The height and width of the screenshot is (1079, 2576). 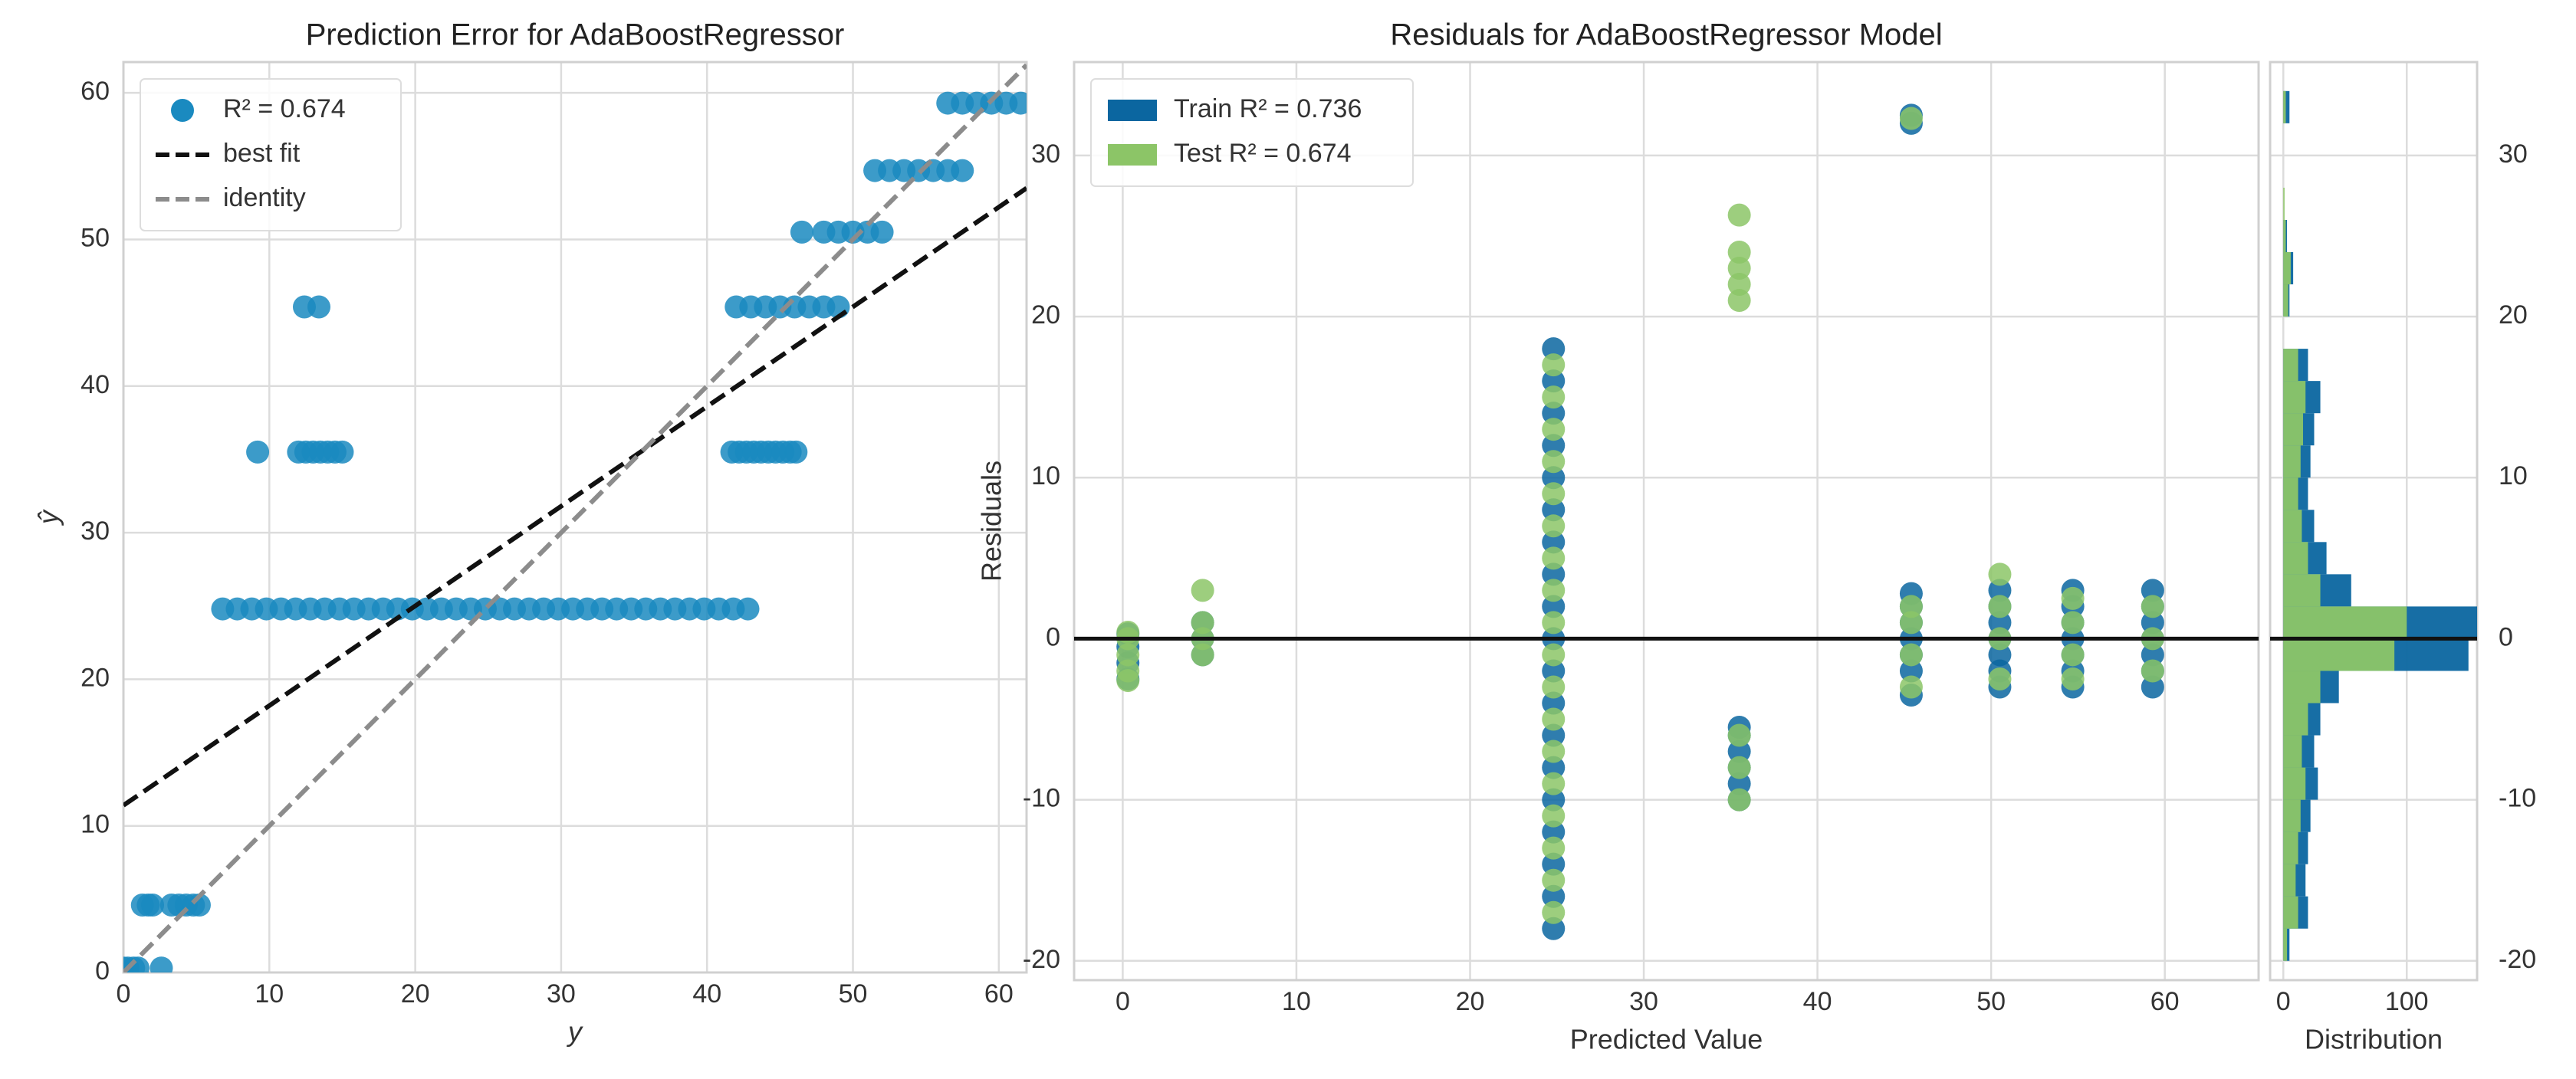 What do you see at coordinates (2374, 1039) in the screenshot?
I see `x-axis-label: Distribution` at bounding box center [2374, 1039].